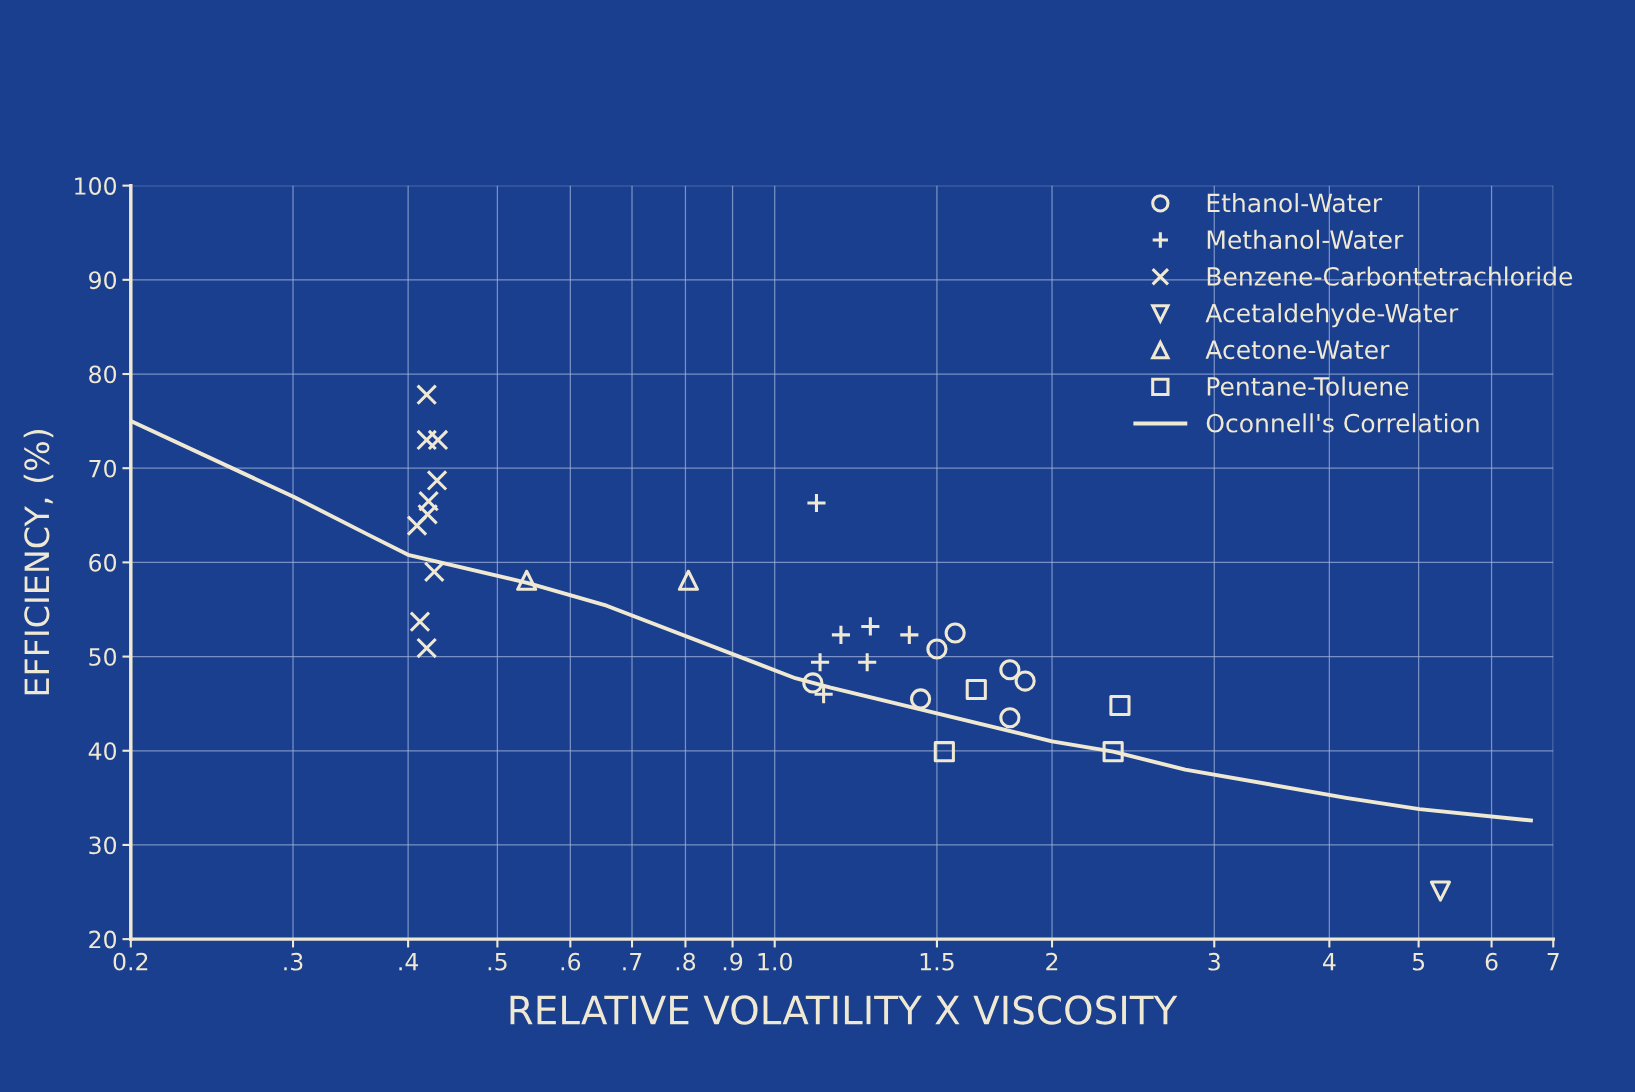 The width and height of the screenshot is (1635, 1092). Describe the element at coordinates (1214, 961) in the screenshot. I see `x-tick-label: 3` at that location.